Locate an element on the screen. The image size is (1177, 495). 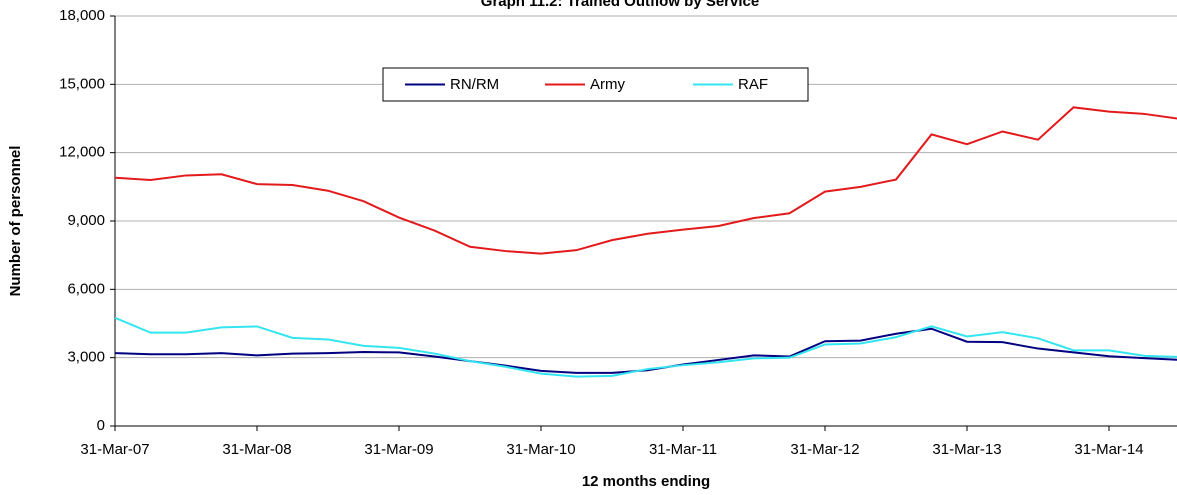
x-axis-title: 12 months ending is located at coordinates (646, 481).